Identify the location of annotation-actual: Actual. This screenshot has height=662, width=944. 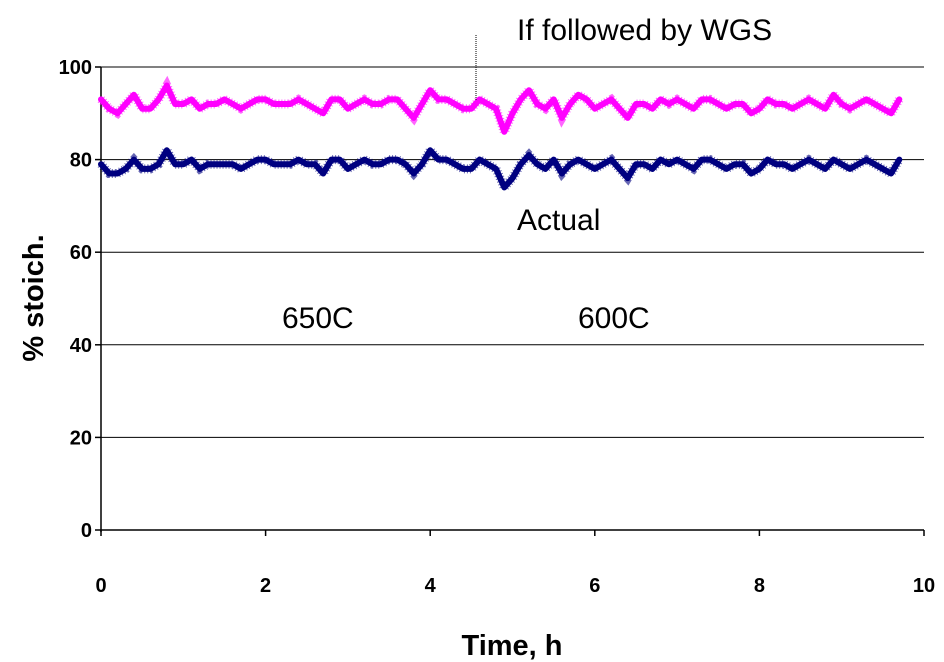
(558, 220).